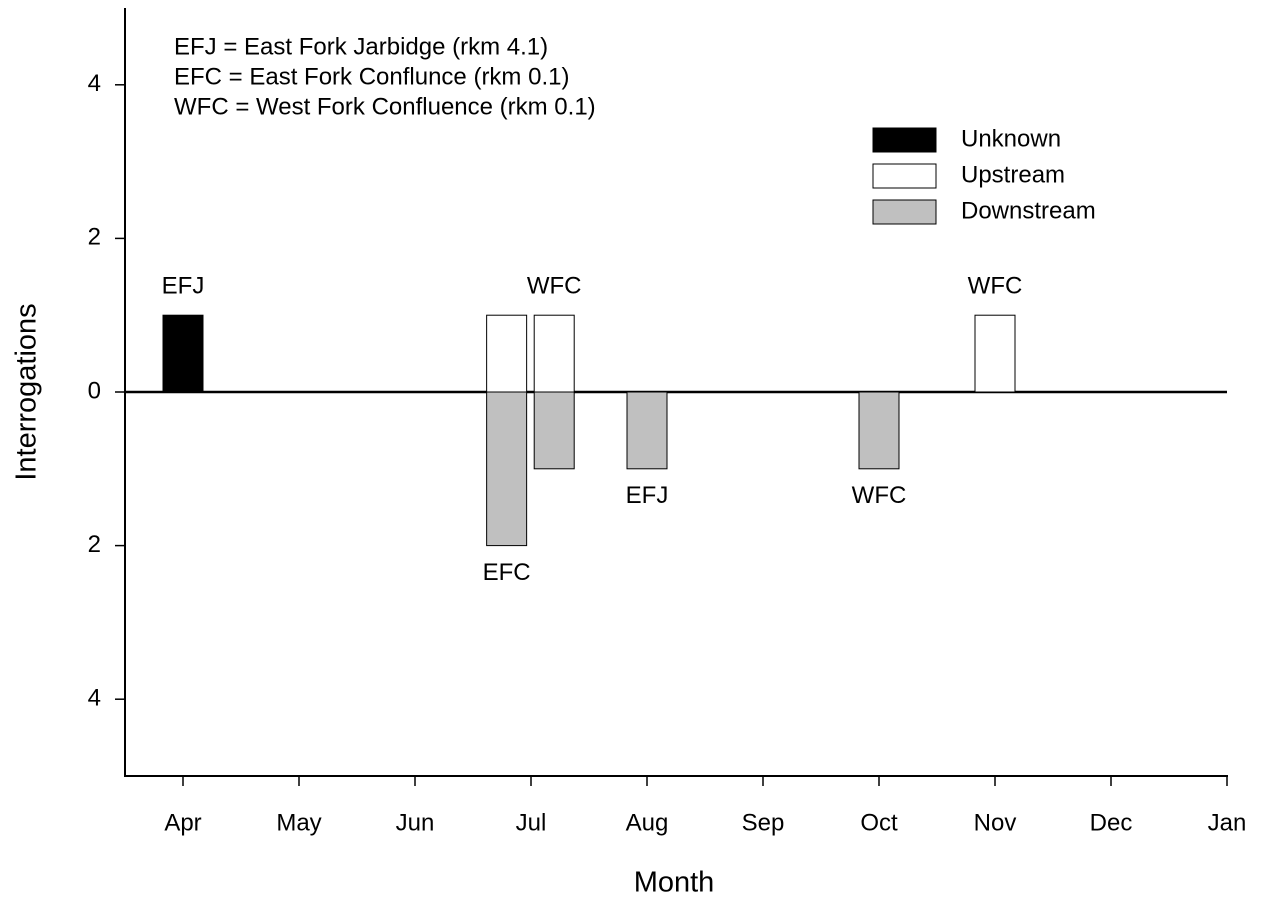 The image size is (1263, 903). Describe the element at coordinates (531, 822) in the screenshot. I see `x-tick-label: Jul` at that location.